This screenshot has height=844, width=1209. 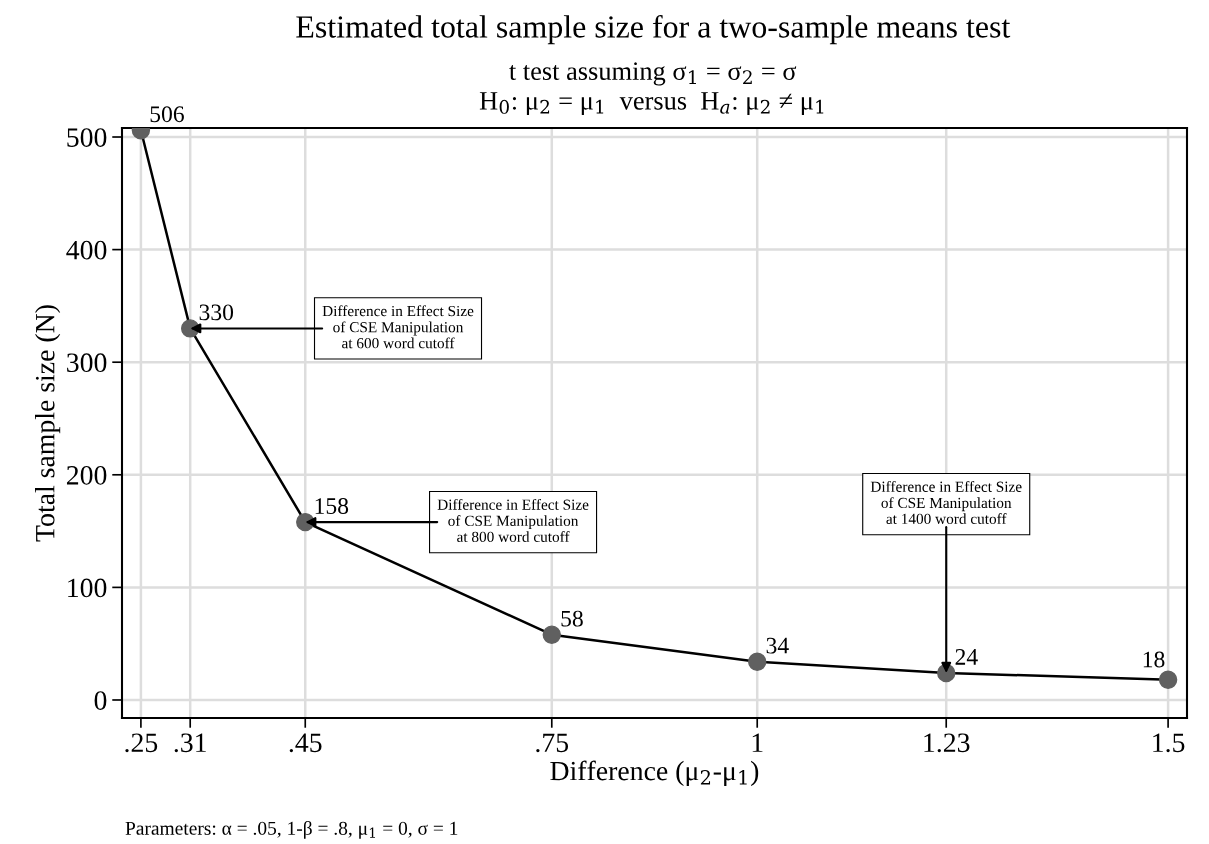 I want to click on y-tick-label: 200, so click(x=86, y=475).